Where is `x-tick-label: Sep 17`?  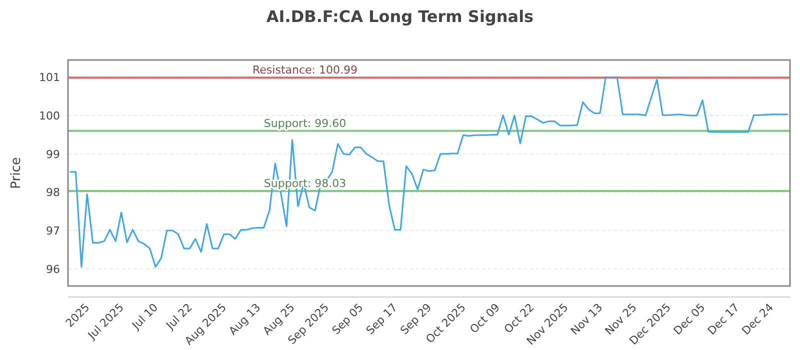 x-tick-label: Sep 17 is located at coordinates (382, 319).